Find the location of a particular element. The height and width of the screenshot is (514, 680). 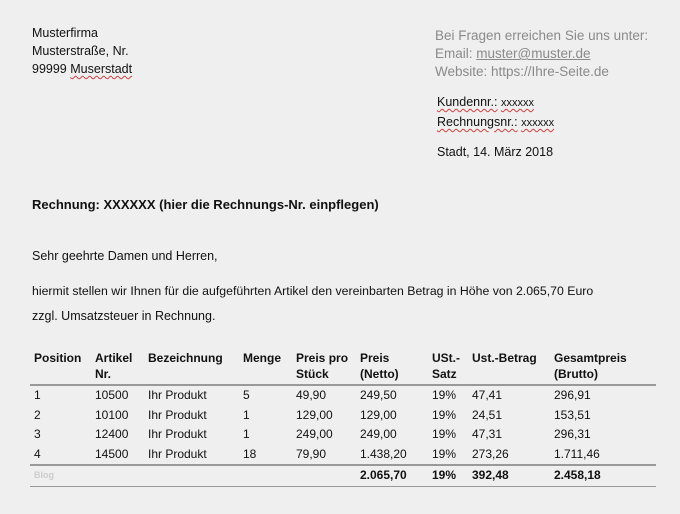

invoice-number-label: Rechnungsnr.: is located at coordinates (477, 122).